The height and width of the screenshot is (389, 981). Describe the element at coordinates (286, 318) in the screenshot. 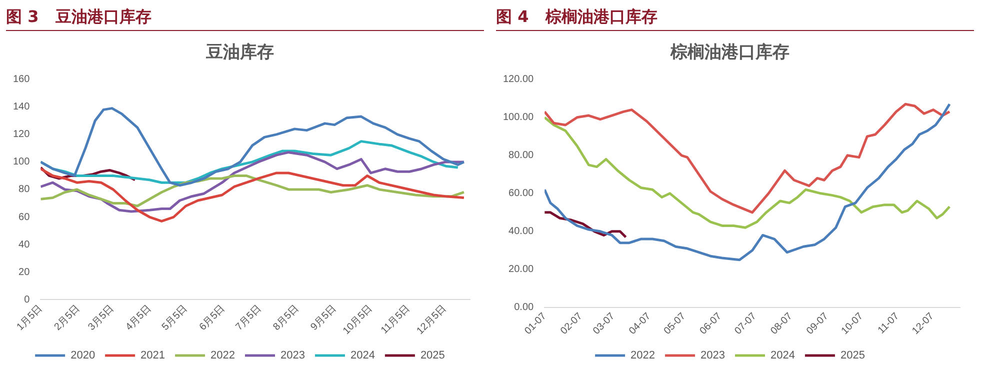

I see `x-tick-label: 8月5日` at that location.